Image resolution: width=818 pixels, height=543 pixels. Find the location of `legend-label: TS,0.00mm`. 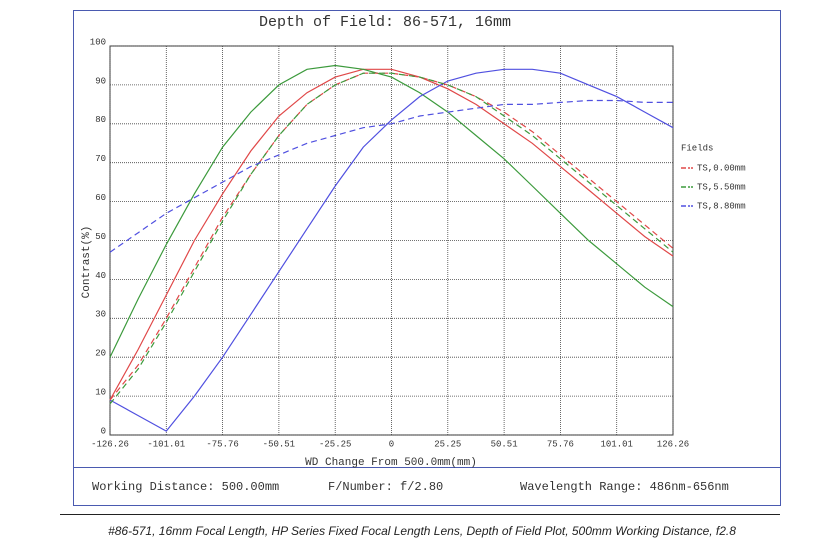

legend-label: TS,0.00mm is located at coordinates (721, 168).